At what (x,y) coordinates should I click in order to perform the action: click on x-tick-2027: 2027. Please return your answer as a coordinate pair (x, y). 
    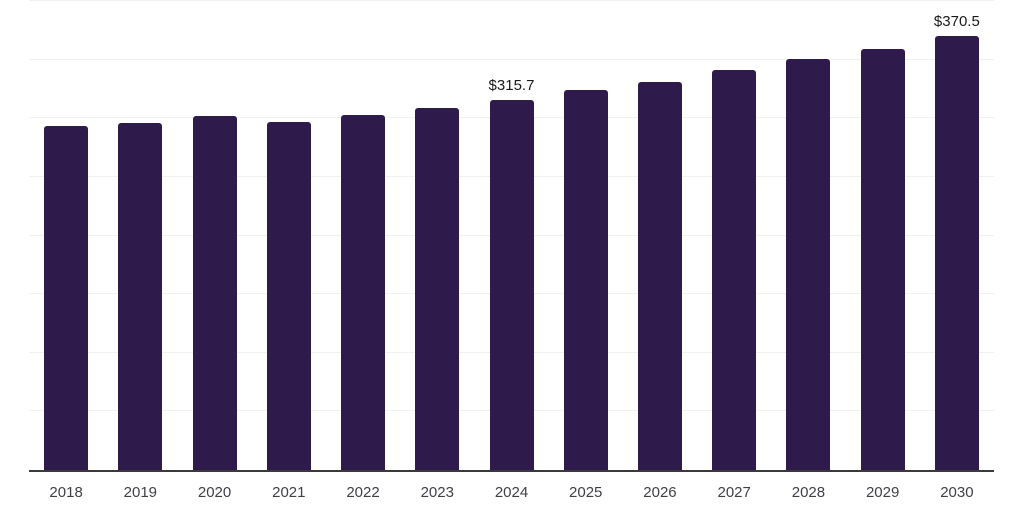
    Looking at the image, I should click on (734, 492).